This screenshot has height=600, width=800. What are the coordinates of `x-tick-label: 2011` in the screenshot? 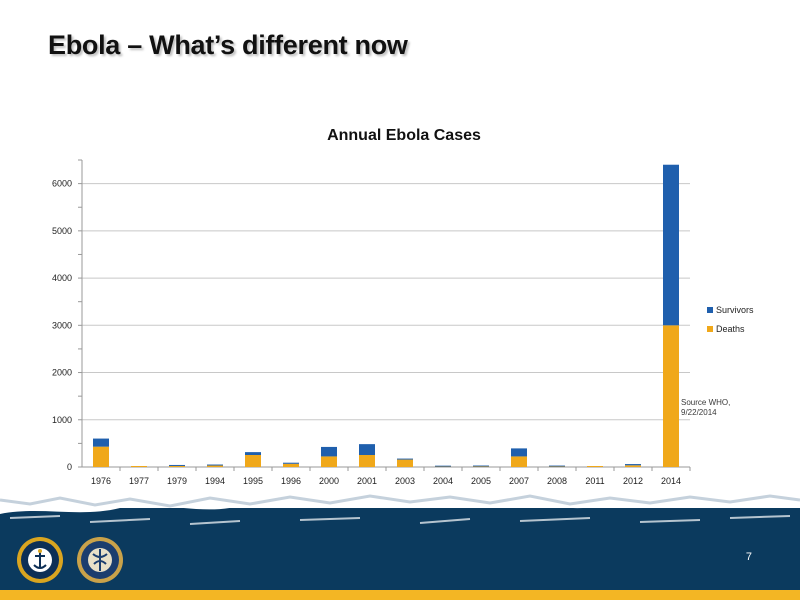 It's located at (594, 481).